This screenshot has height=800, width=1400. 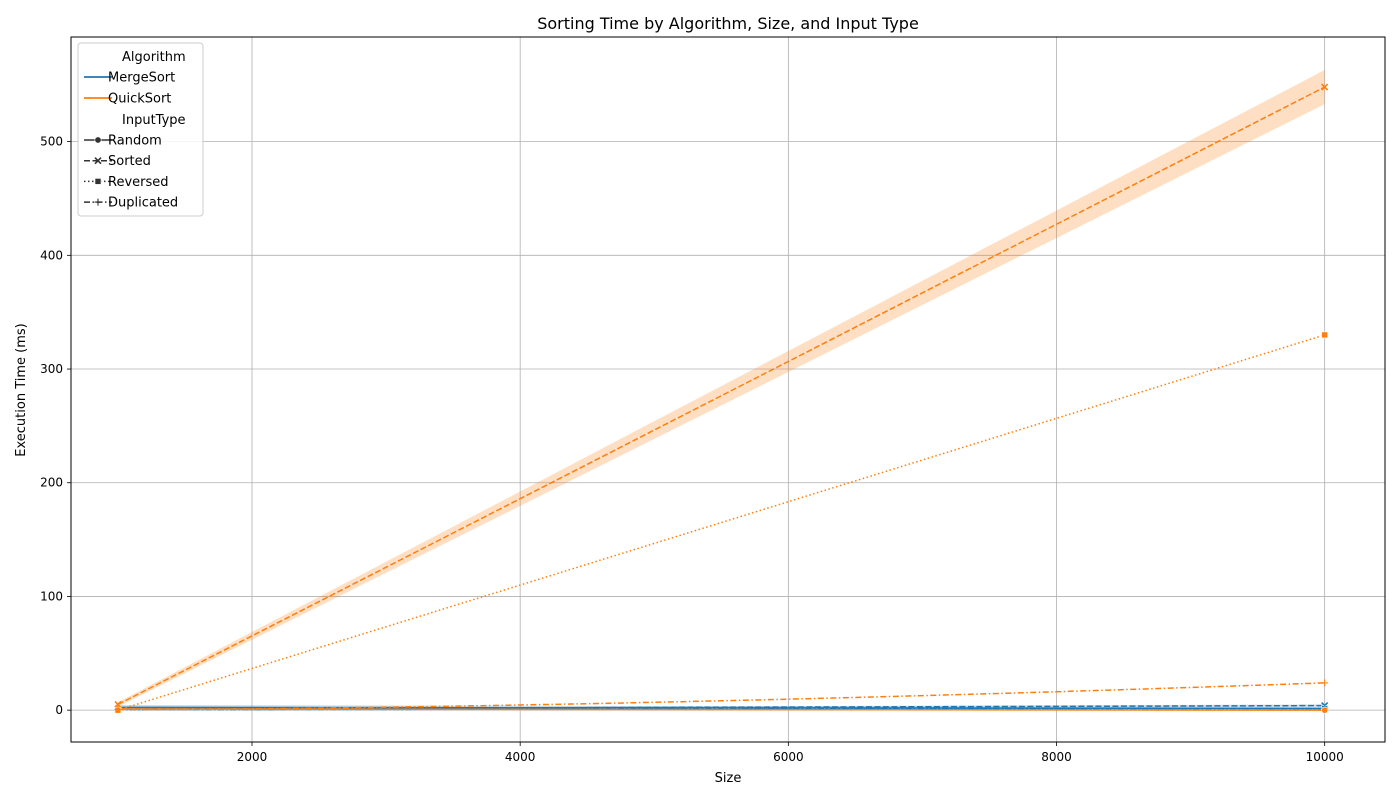 I want to click on quicksort-random-line, so click(x=721, y=709).